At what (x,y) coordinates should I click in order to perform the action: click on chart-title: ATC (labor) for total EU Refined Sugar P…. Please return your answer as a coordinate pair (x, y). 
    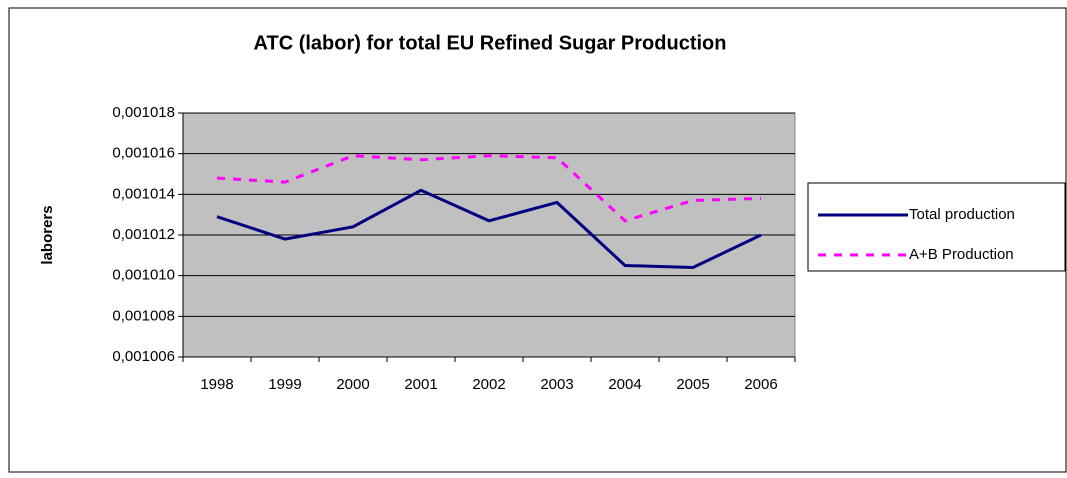
    Looking at the image, I should click on (490, 43).